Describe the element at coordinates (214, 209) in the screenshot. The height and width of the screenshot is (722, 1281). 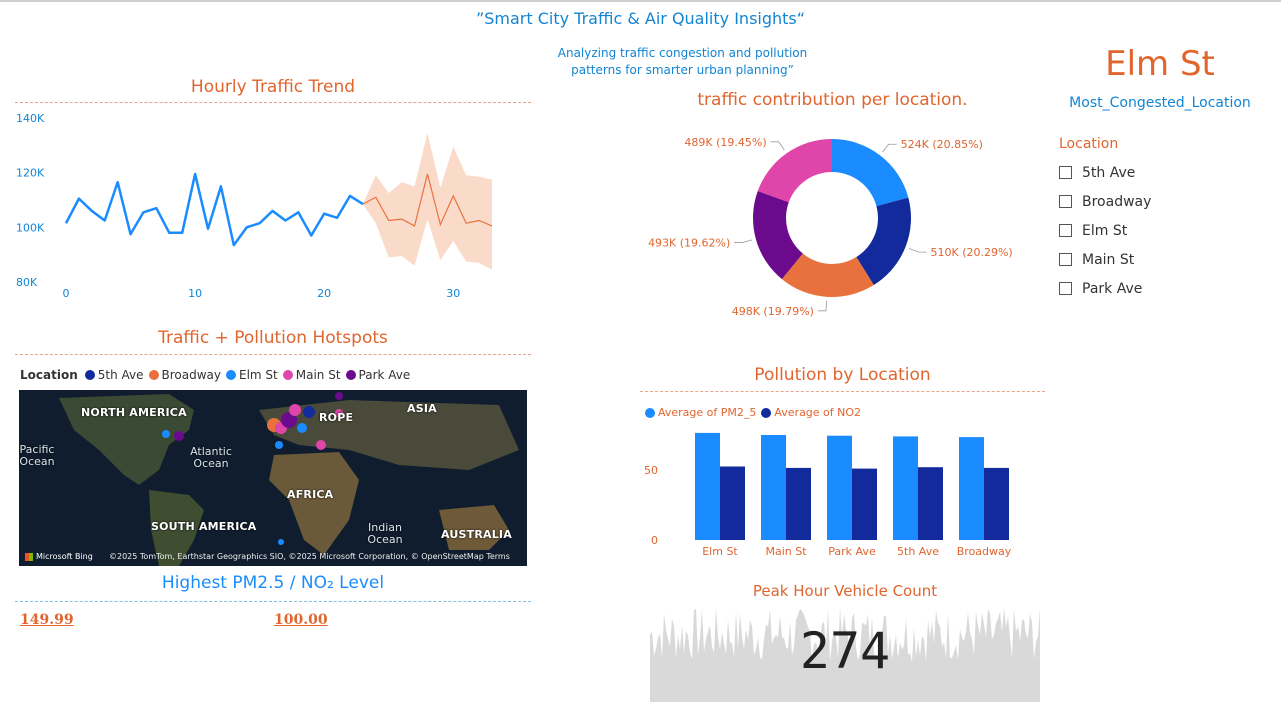
I see `actual-traffic-line` at that location.